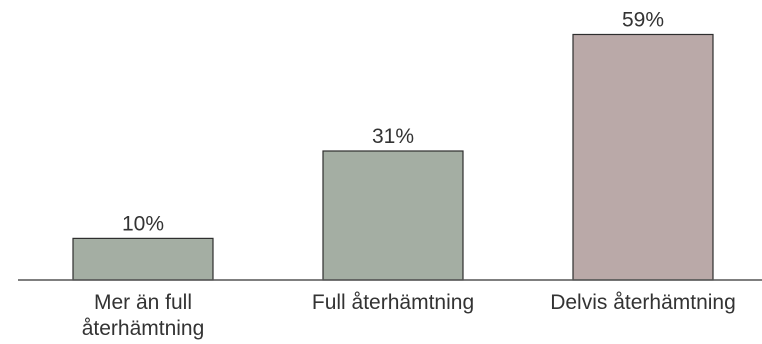 This screenshot has height=344, width=762. I want to click on category-label-1: Full återhämtning, so click(393, 302).